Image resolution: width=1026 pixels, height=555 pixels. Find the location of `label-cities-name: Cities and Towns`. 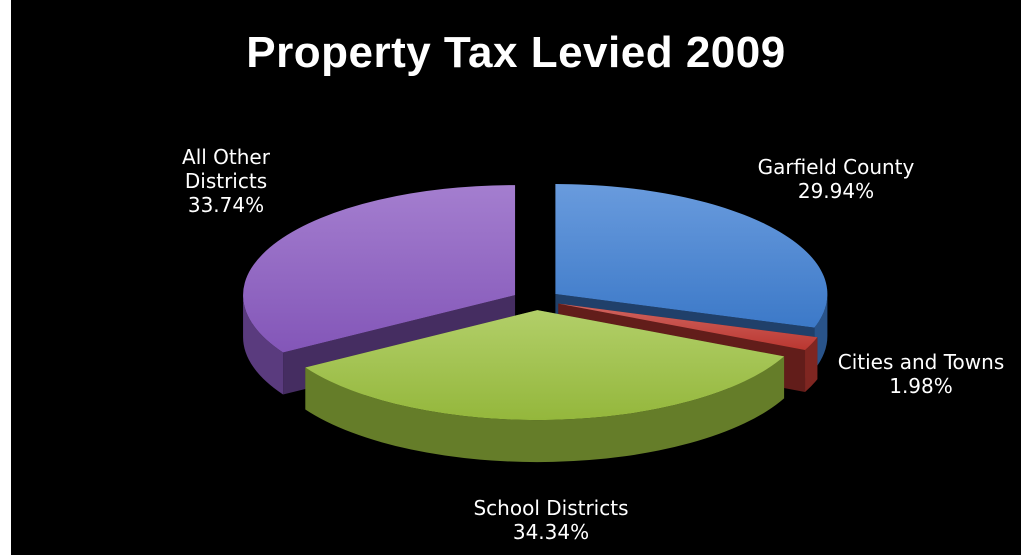

label-cities-name: Cities and Towns is located at coordinates (921, 362).